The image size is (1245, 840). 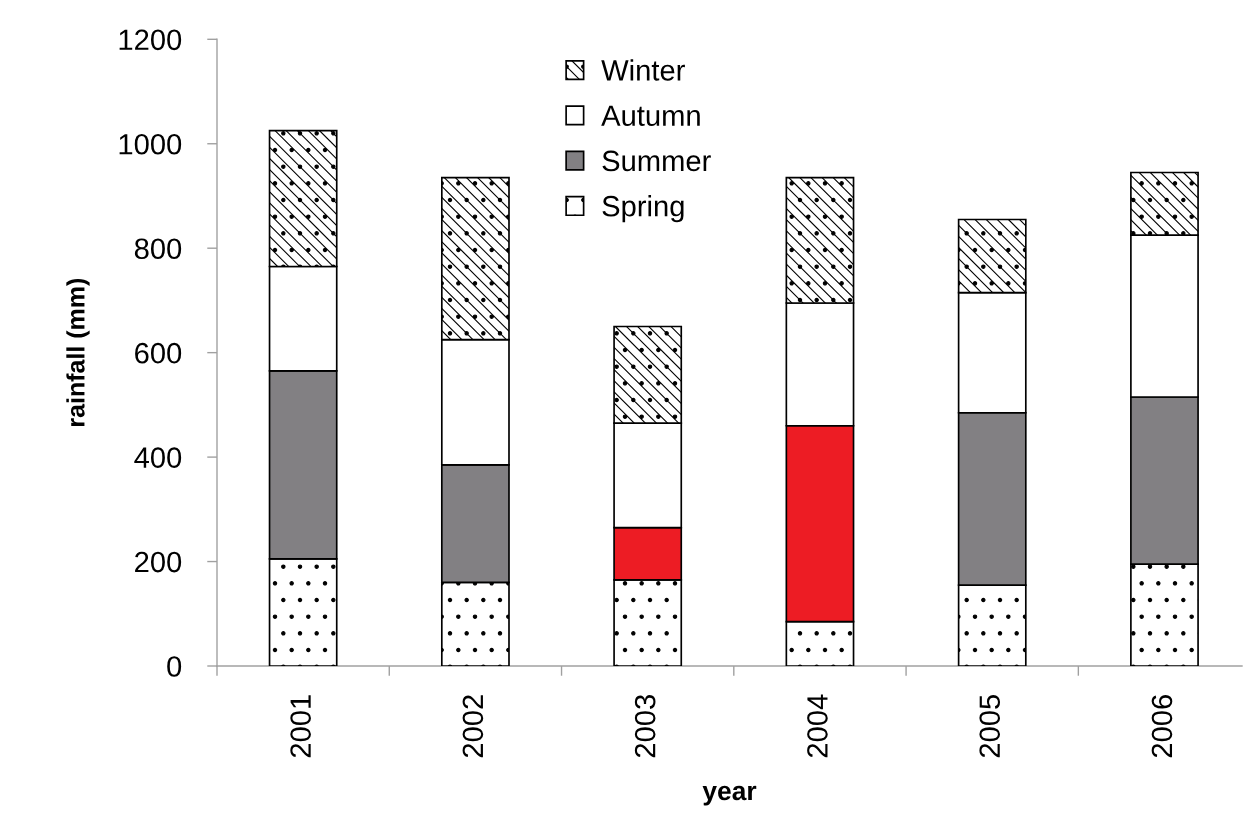 I want to click on x-axis-title: year, so click(x=729, y=795).